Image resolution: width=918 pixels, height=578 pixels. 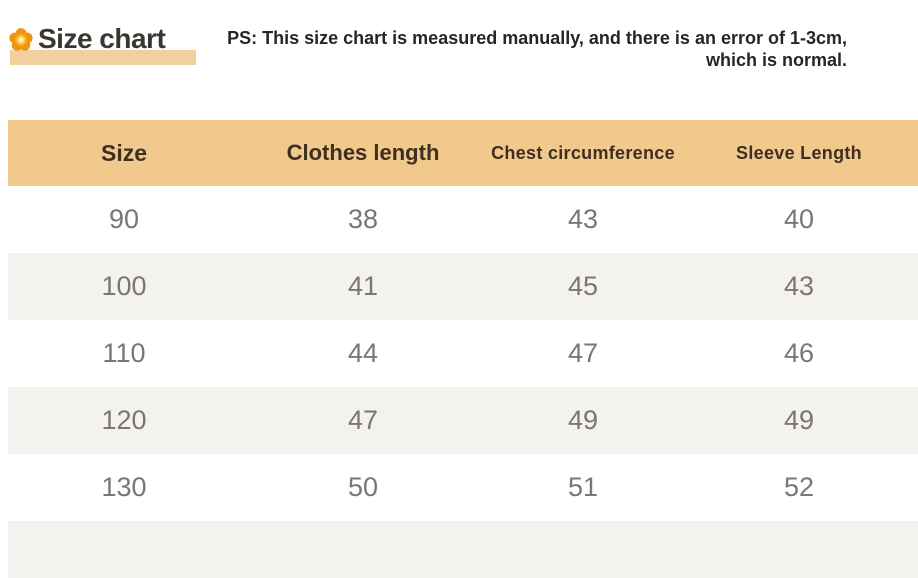 What do you see at coordinates (463, 286) in the screenshot?
I see `table-row-size-100: 100 41 45 43` at bounding box center [463, 286].